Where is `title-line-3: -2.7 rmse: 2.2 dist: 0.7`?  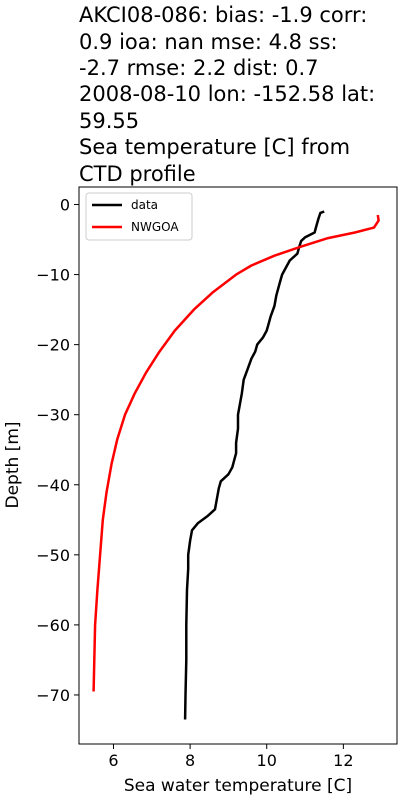 title-line-3: -2.7 rmse: 2.2 dist: 0.7 is located at coordinates (199, 68).